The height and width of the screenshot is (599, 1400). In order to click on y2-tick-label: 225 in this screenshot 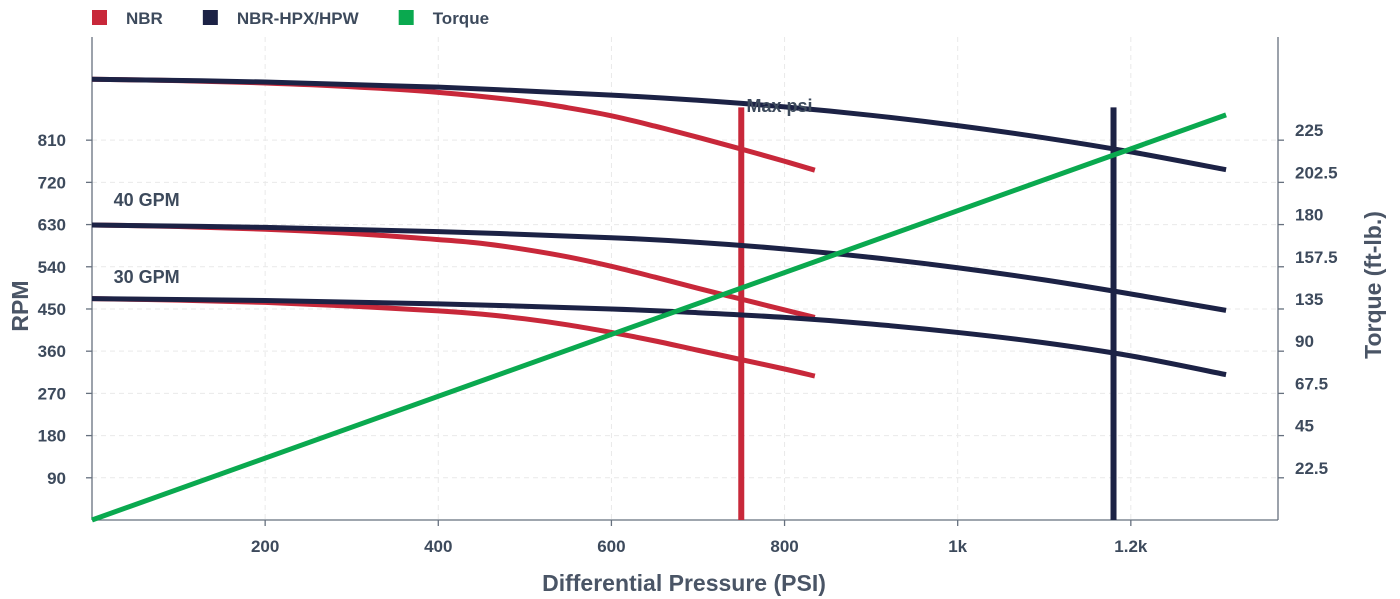, I will do `click(1309, 130)`.